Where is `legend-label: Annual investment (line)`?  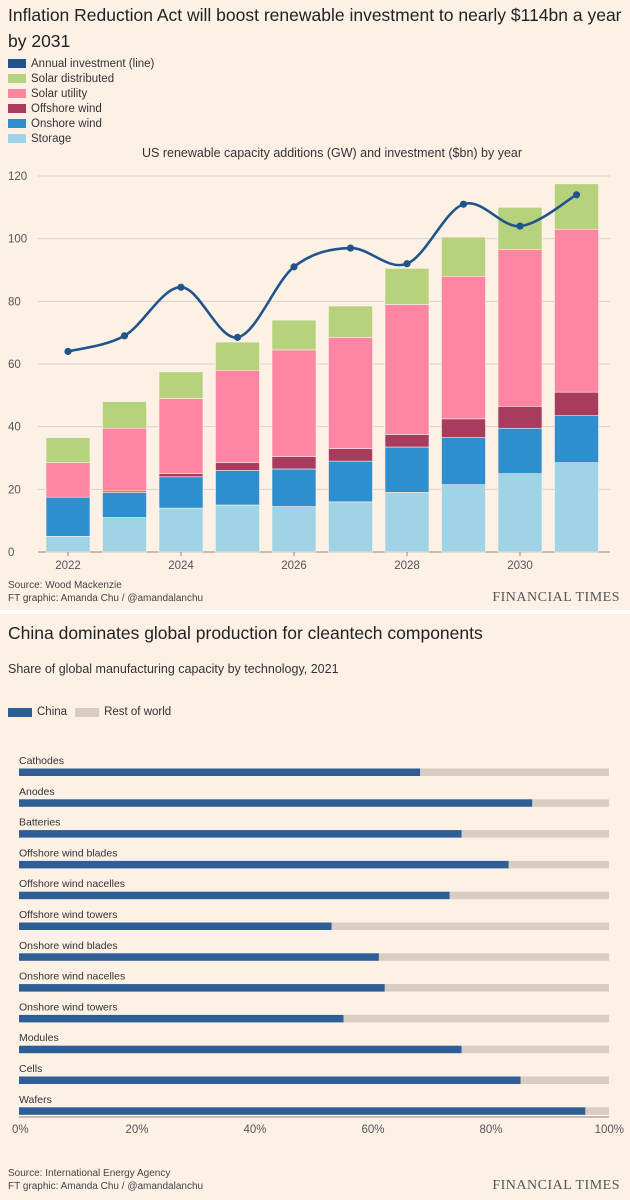 legend-label: Annual investment (line) is located at coordinates (93, 63).